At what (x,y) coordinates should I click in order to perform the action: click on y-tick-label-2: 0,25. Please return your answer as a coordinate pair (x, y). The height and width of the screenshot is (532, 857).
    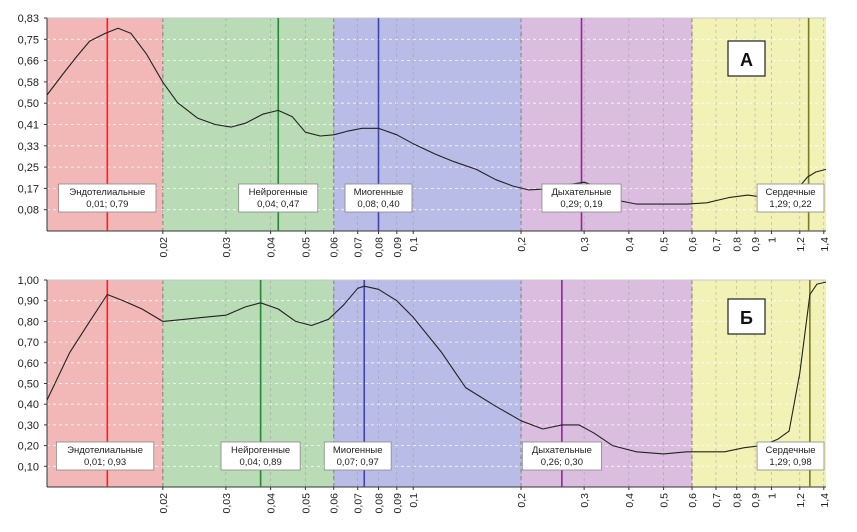
    Looking at the image, I should click on (28, 168).